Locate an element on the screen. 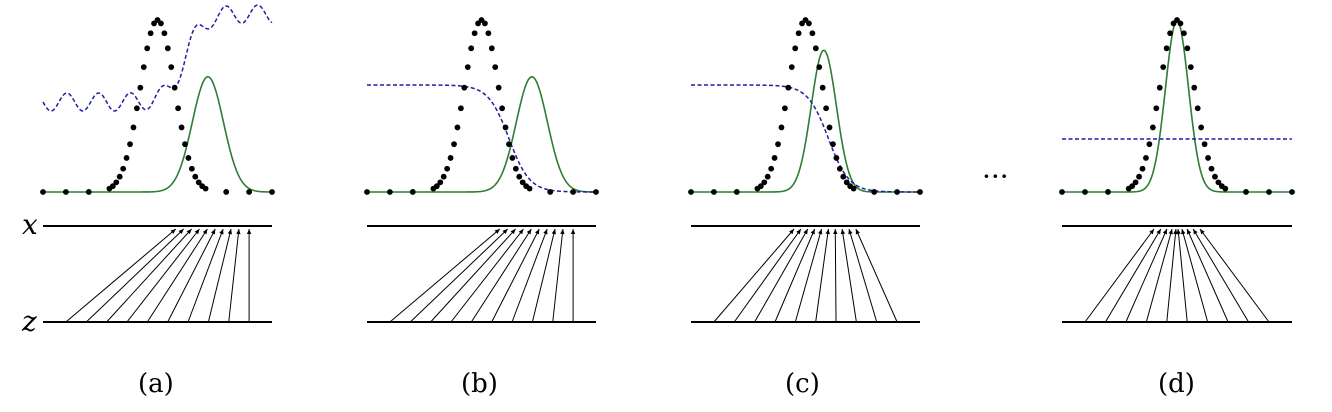  x-axis-label: x is located at coordinates (30, 224).